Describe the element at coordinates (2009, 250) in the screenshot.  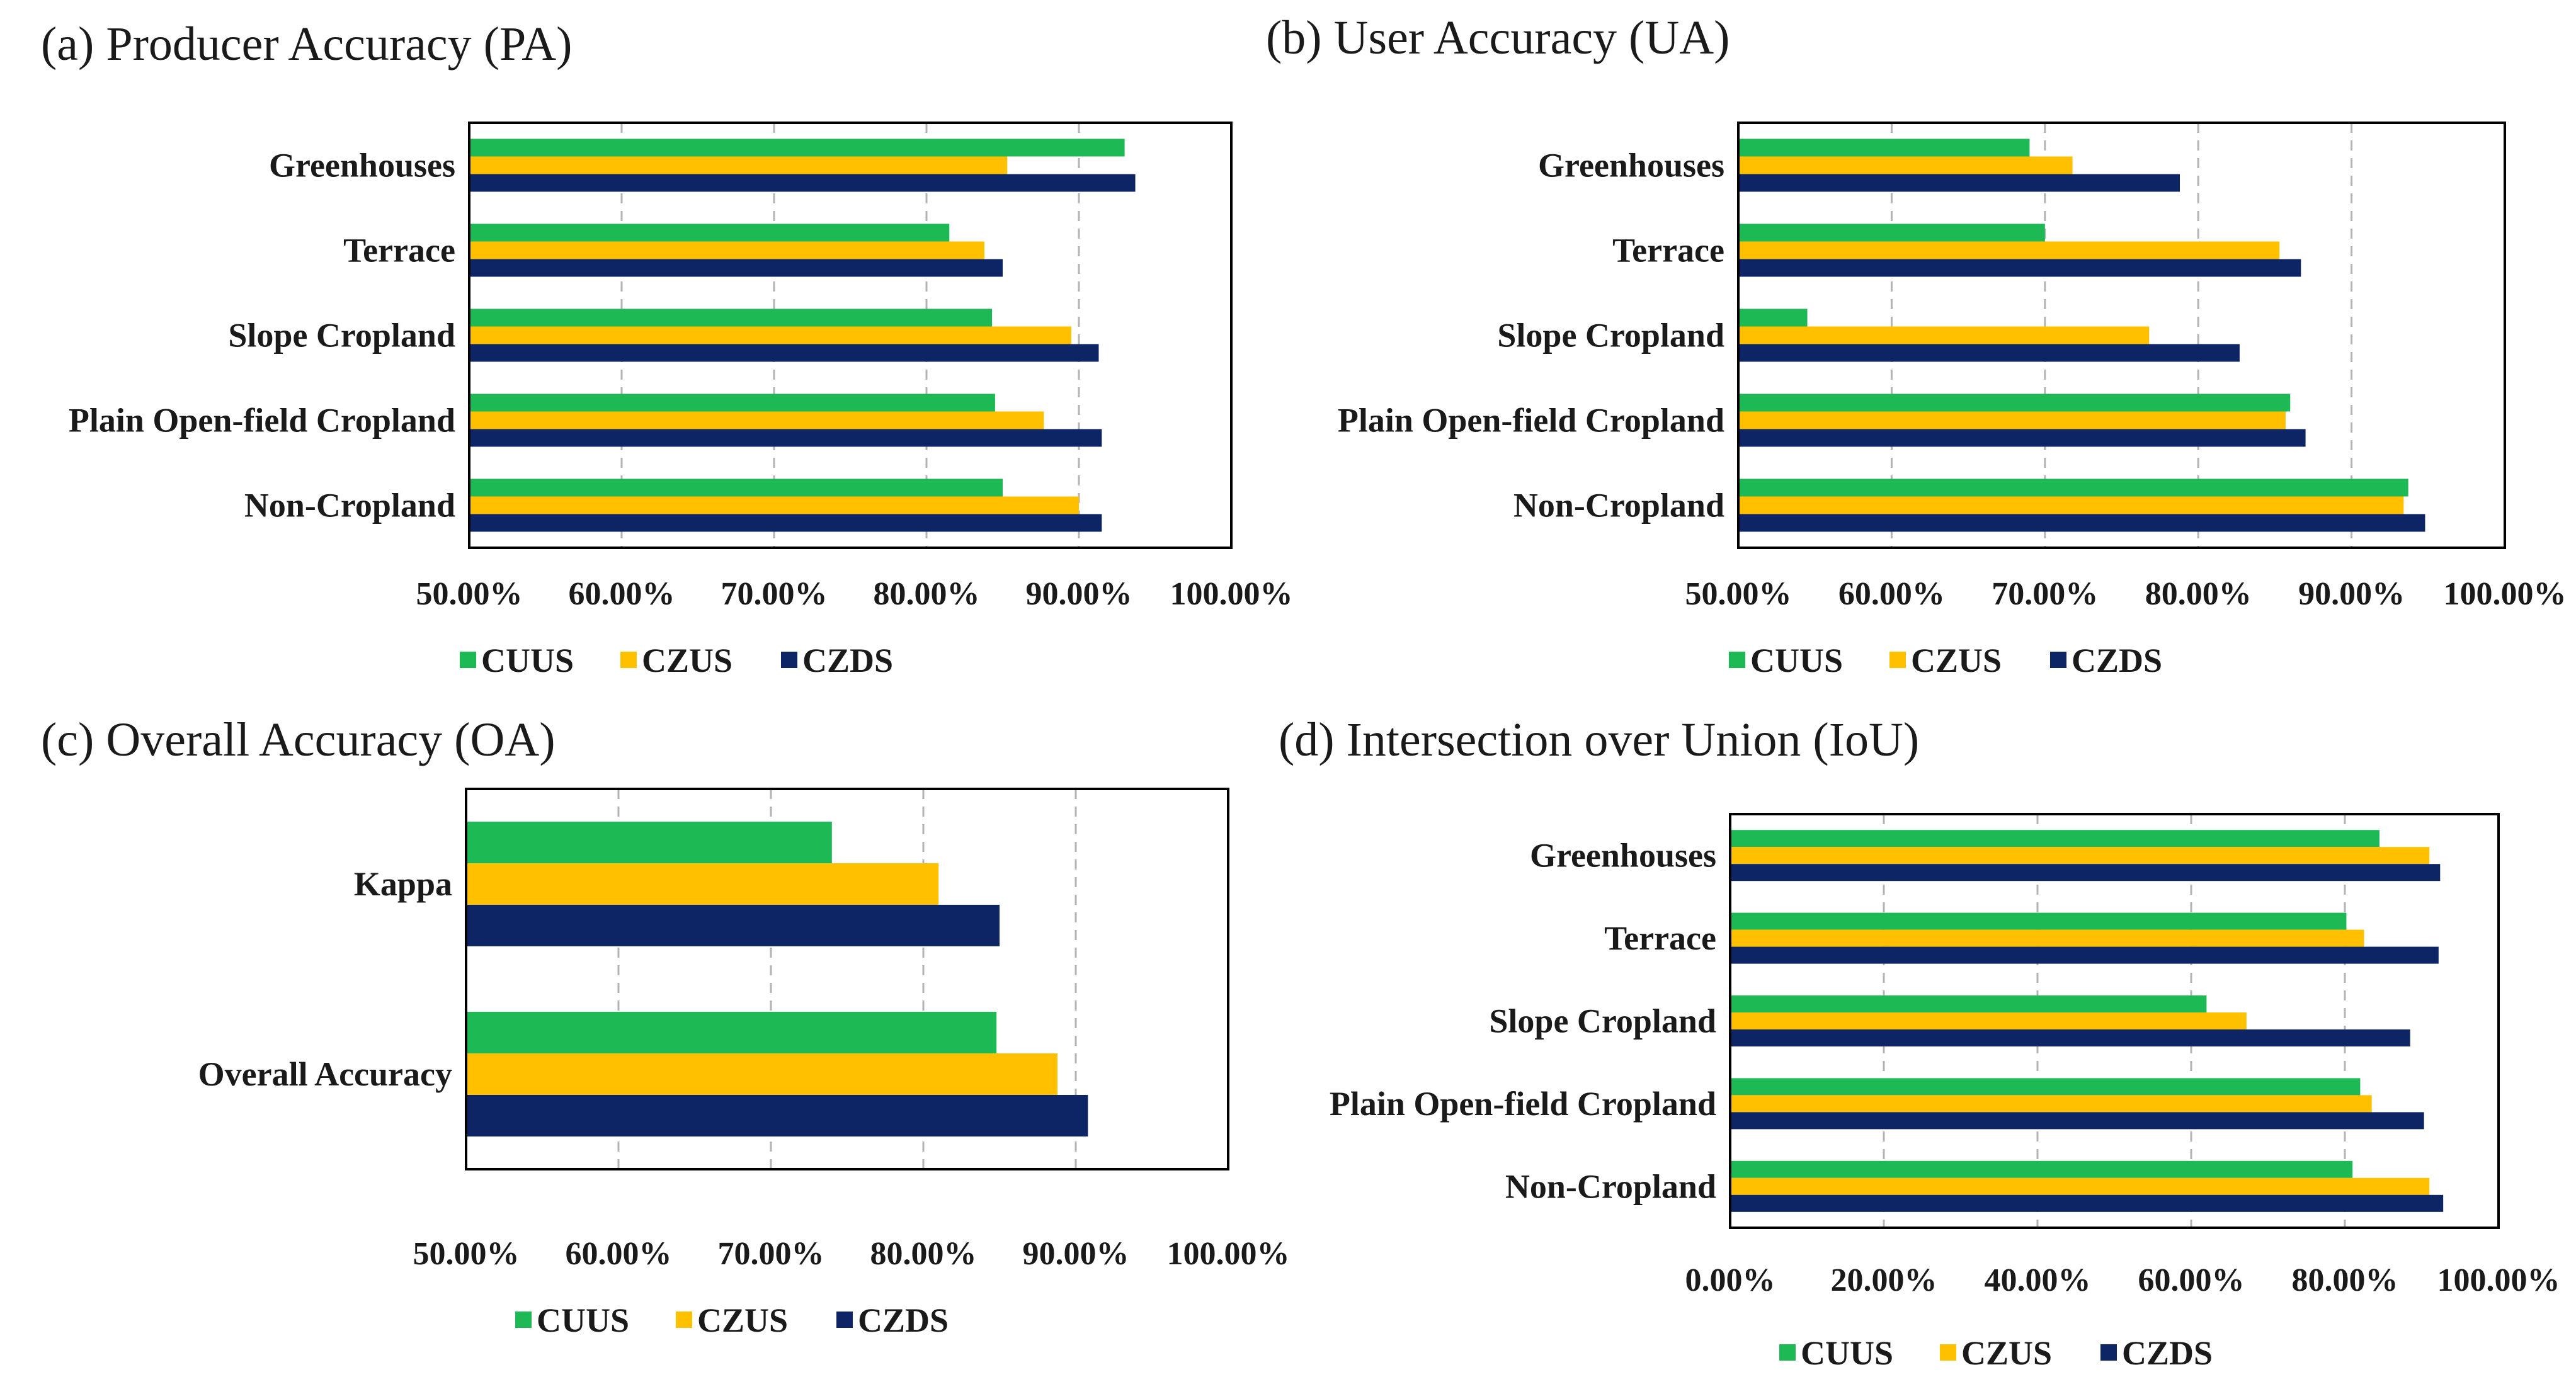
I see `bar-czus-terrace` at that location.